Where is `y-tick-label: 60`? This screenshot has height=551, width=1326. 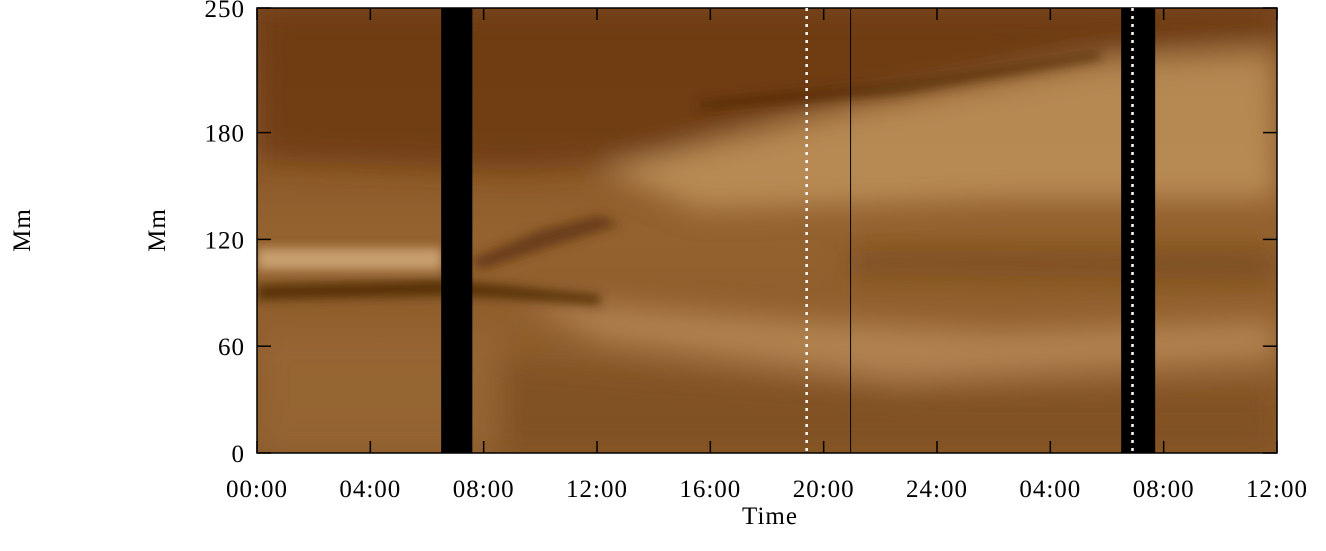 y-tick-label: 60 is located at coordinates (231, 347).